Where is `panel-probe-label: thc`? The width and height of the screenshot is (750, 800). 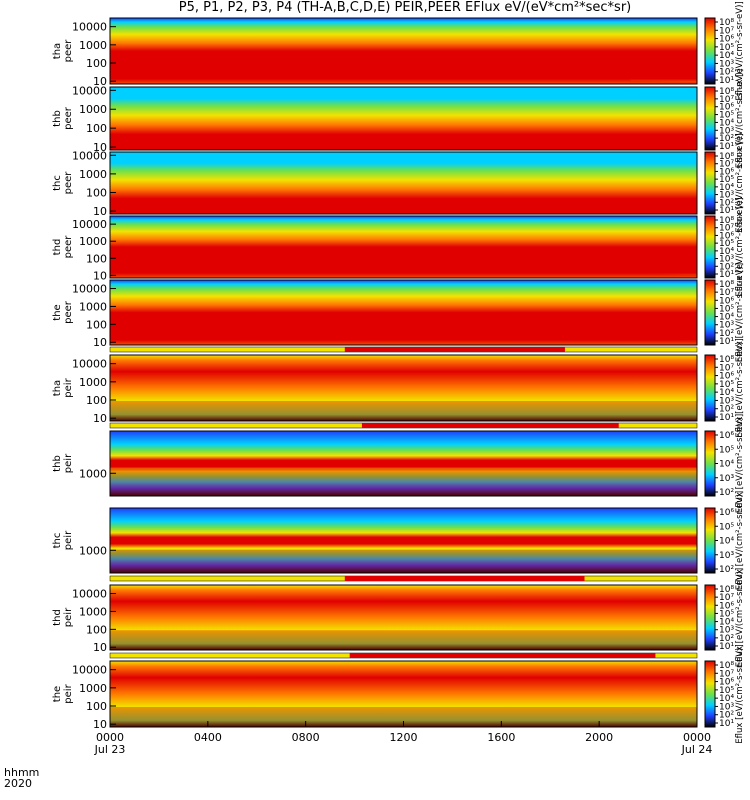
panel-probe-label: thc is located at coordinates (57, 183).